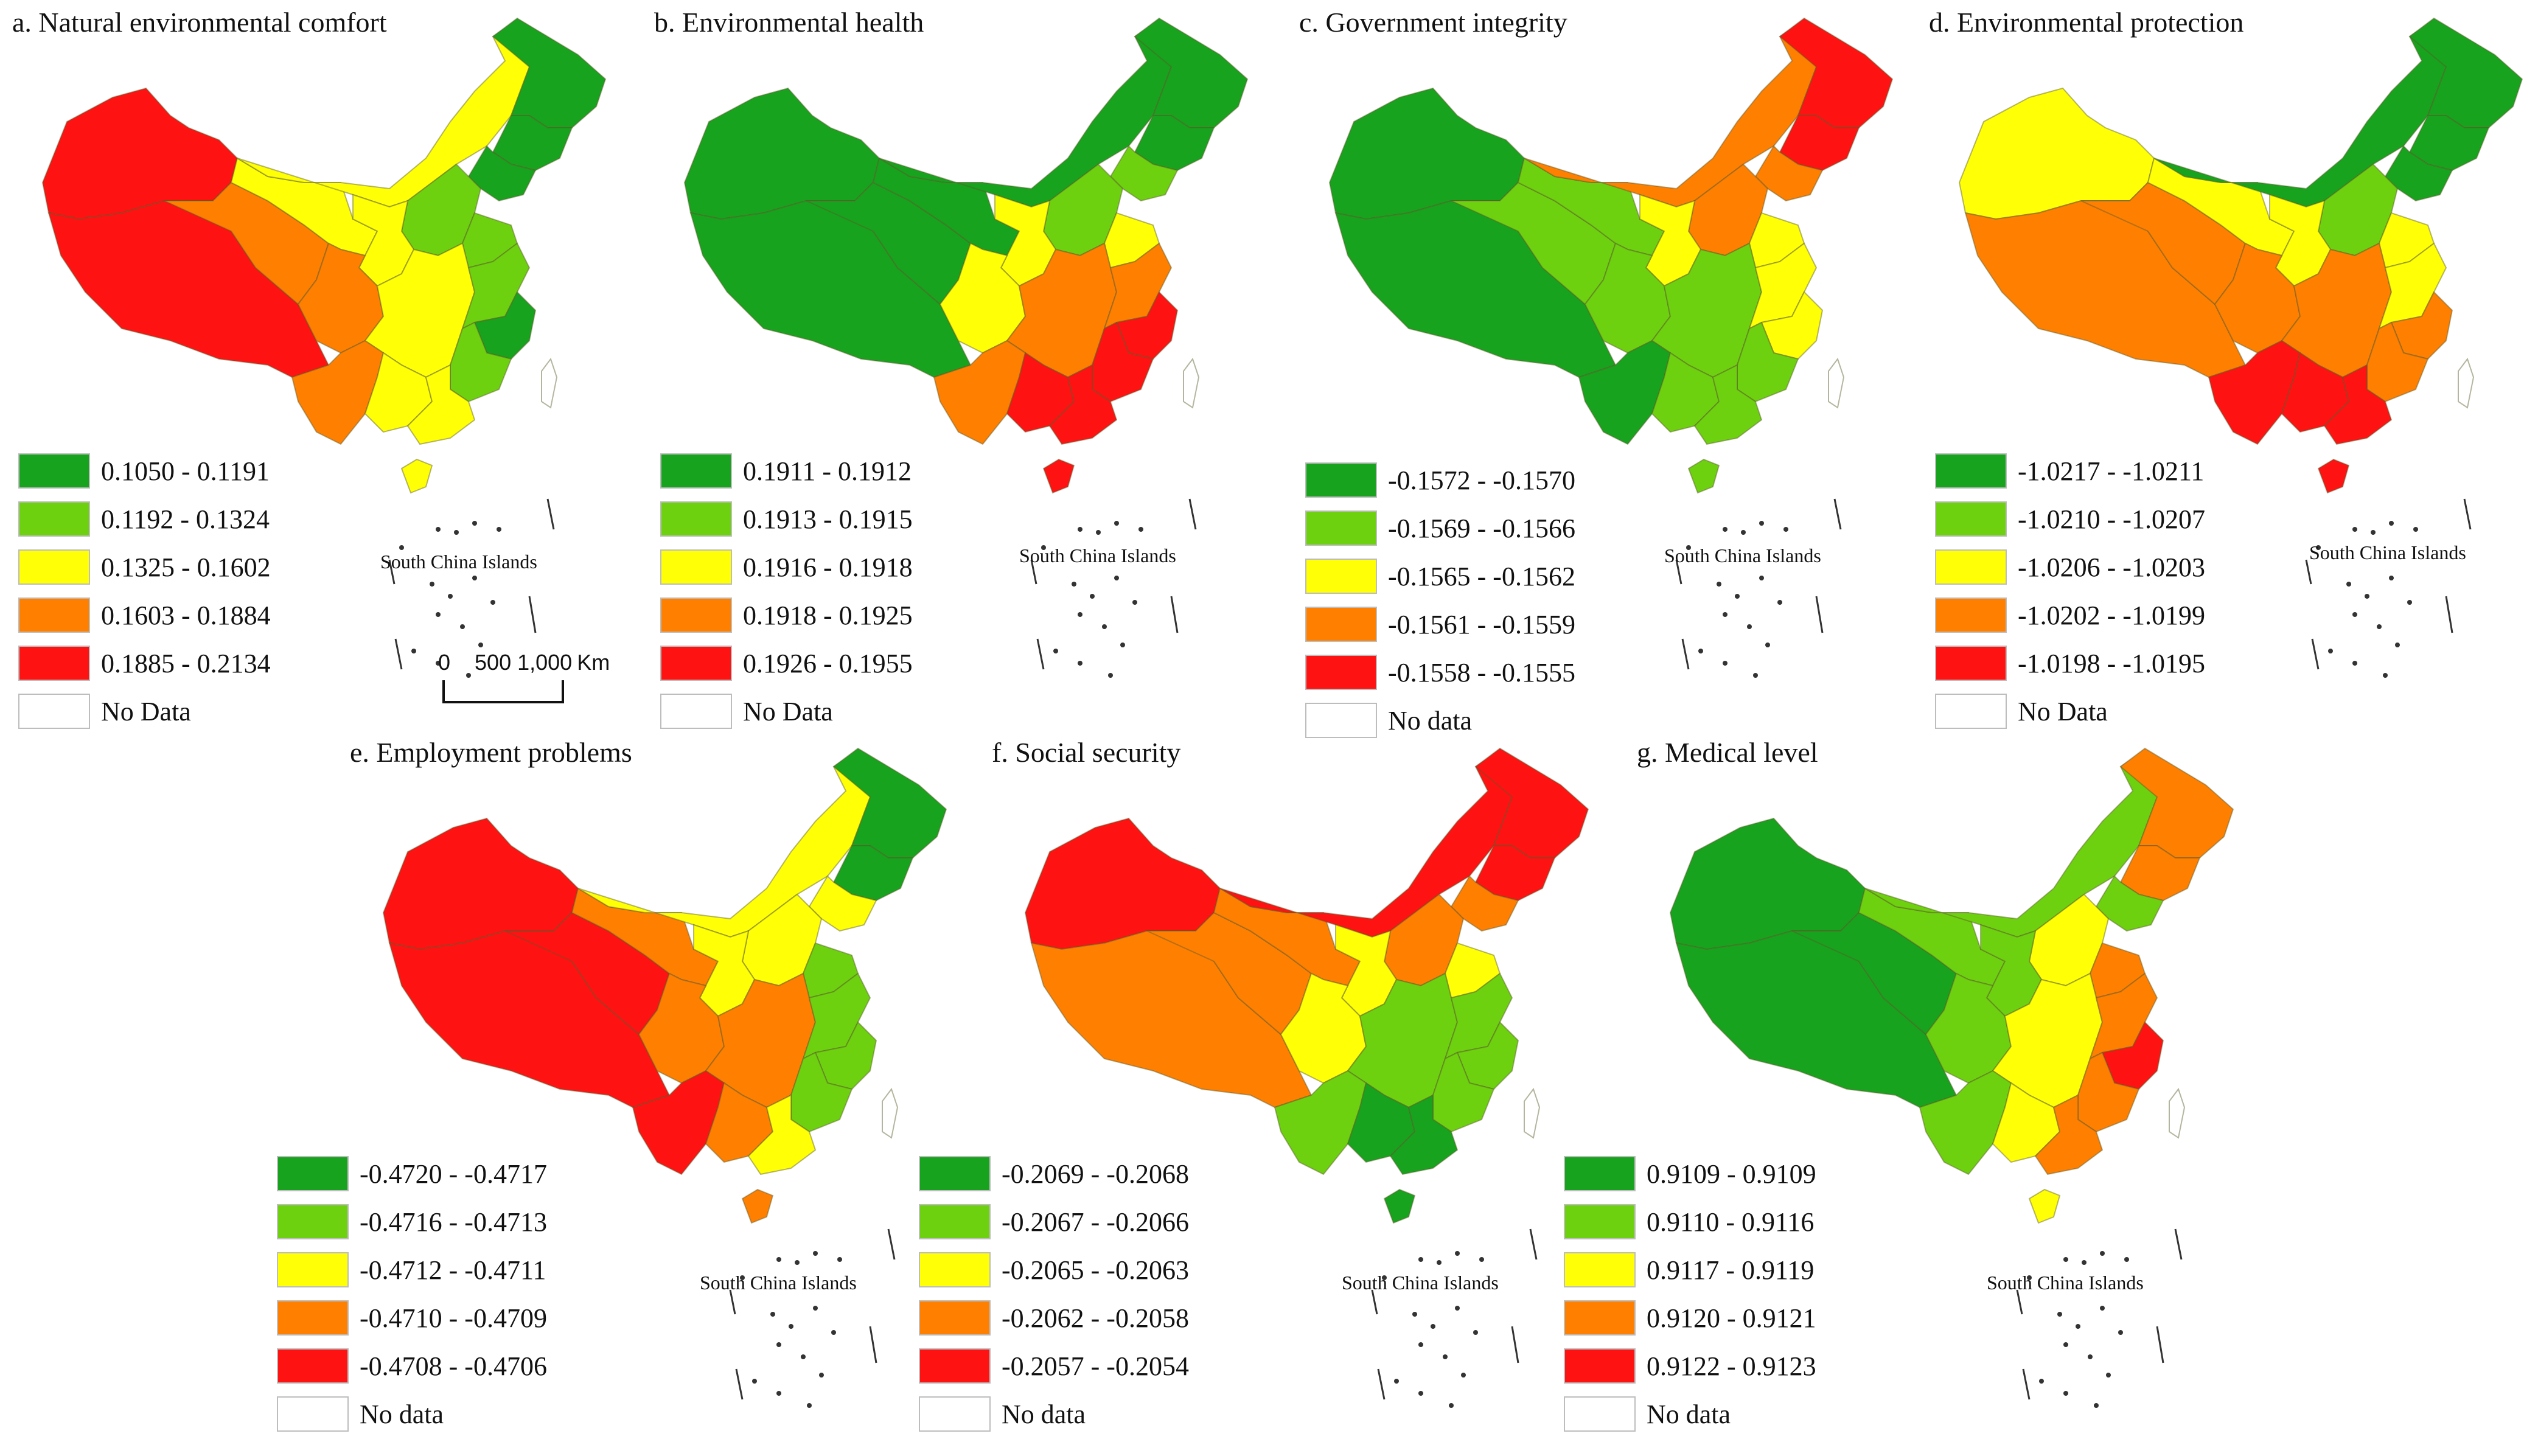  I want to click on map-title: f. Social security, so click(1086, 752).